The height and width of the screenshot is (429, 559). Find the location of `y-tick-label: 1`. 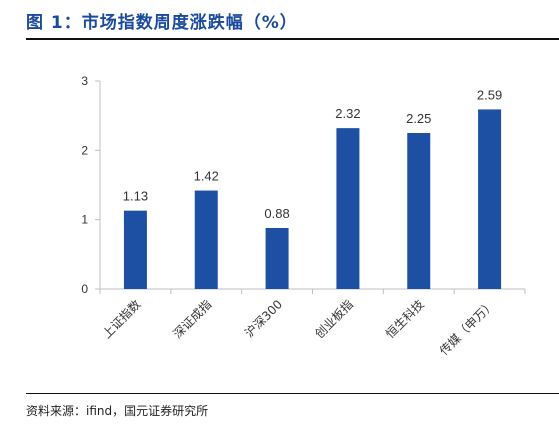

y-tick-label: 1 is located at coordinates (84, 220).